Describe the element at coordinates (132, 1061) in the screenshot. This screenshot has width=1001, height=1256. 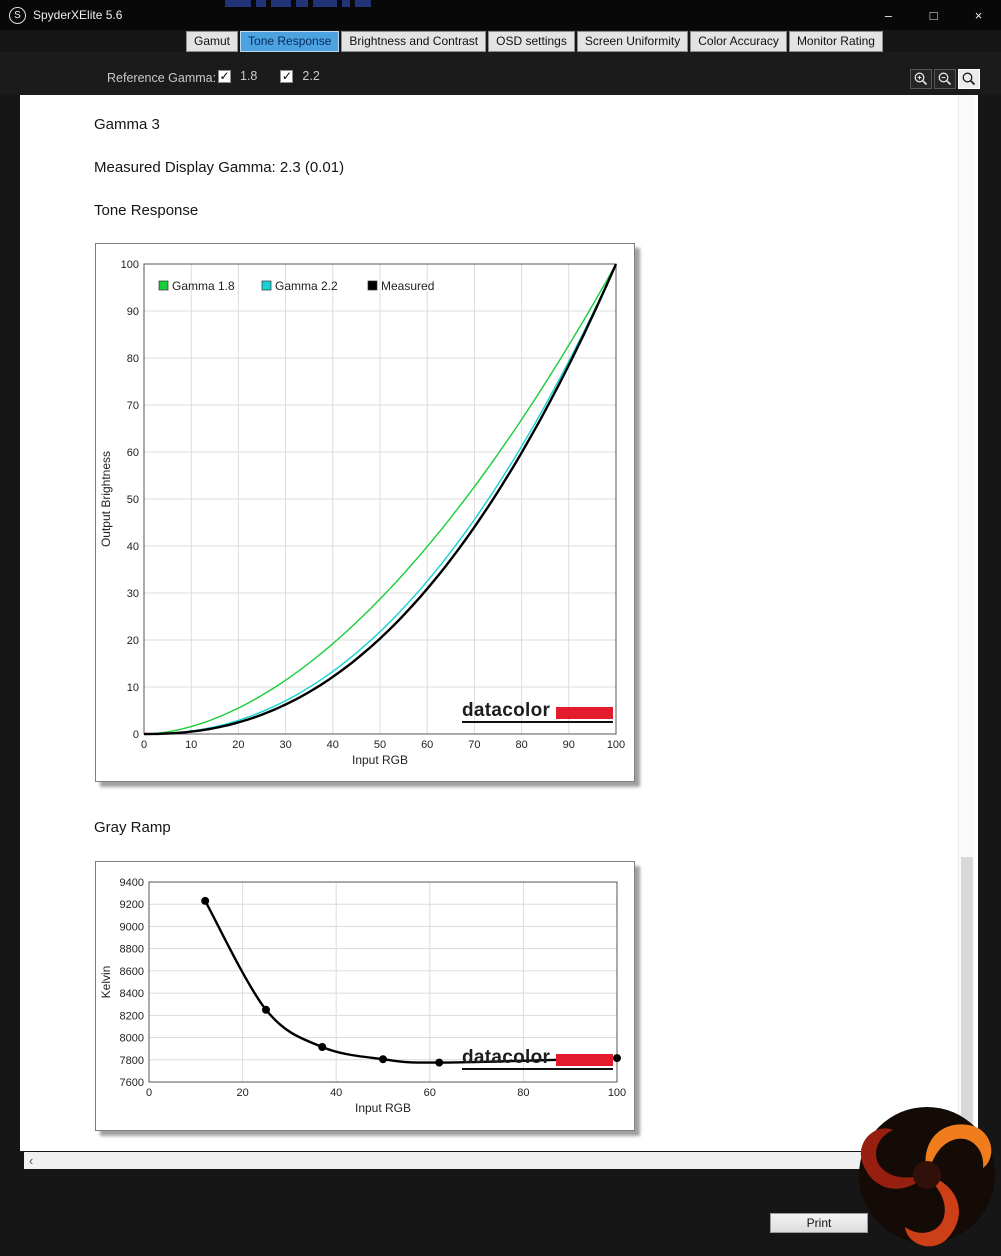
I see `svg-text: 7800` at that location.